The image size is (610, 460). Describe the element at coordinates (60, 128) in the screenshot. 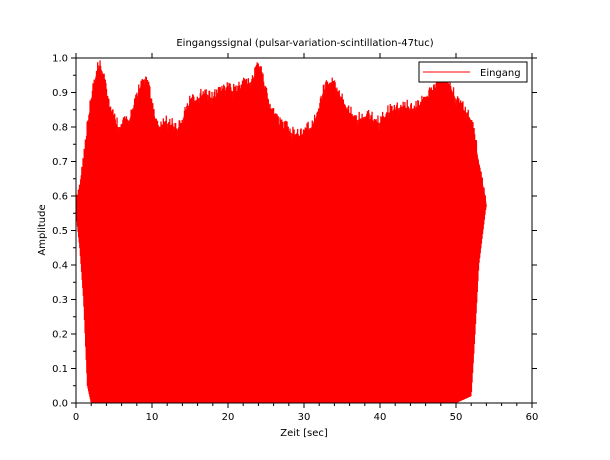

I see `y-tick-label: 0.8` at that location.